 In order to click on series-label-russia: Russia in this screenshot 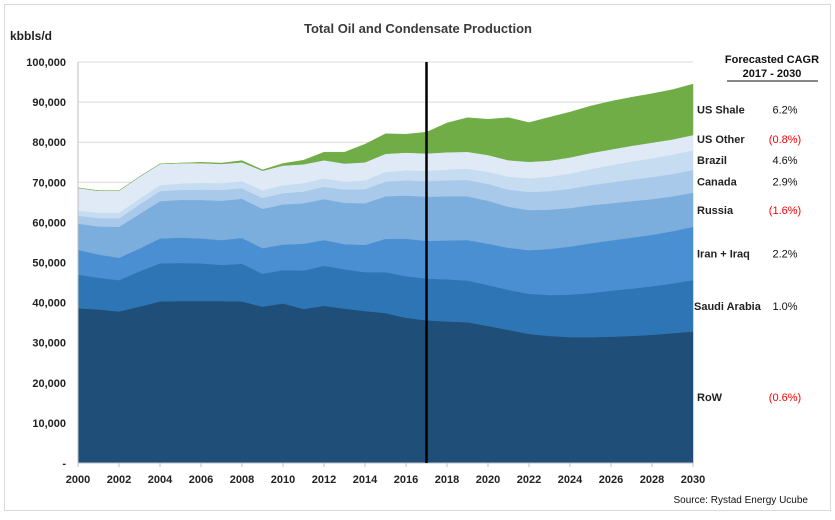, I will do `click(715, 211)`.